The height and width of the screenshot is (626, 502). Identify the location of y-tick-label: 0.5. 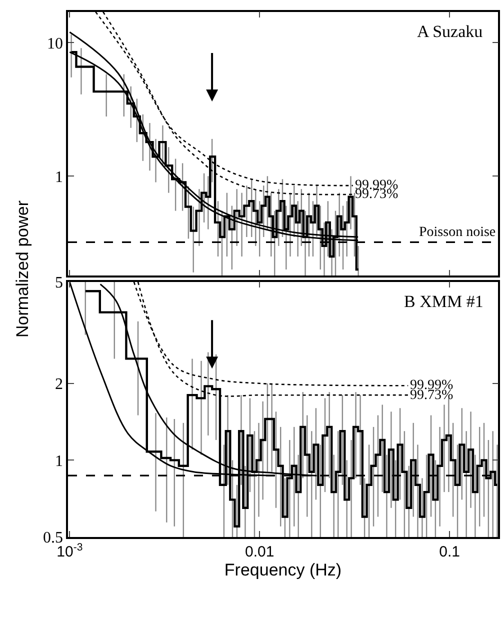
(53, 538).